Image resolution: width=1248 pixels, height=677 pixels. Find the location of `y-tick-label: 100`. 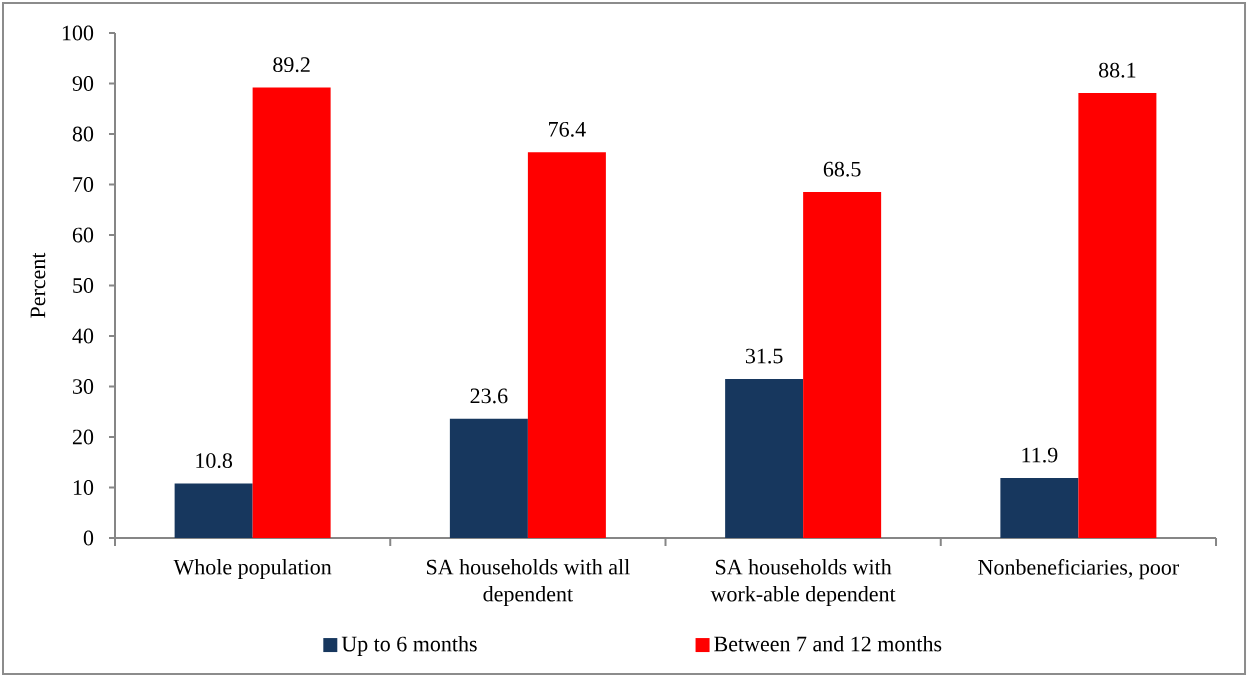

y-tick-label: 100 is located at coordinates (78, 33).